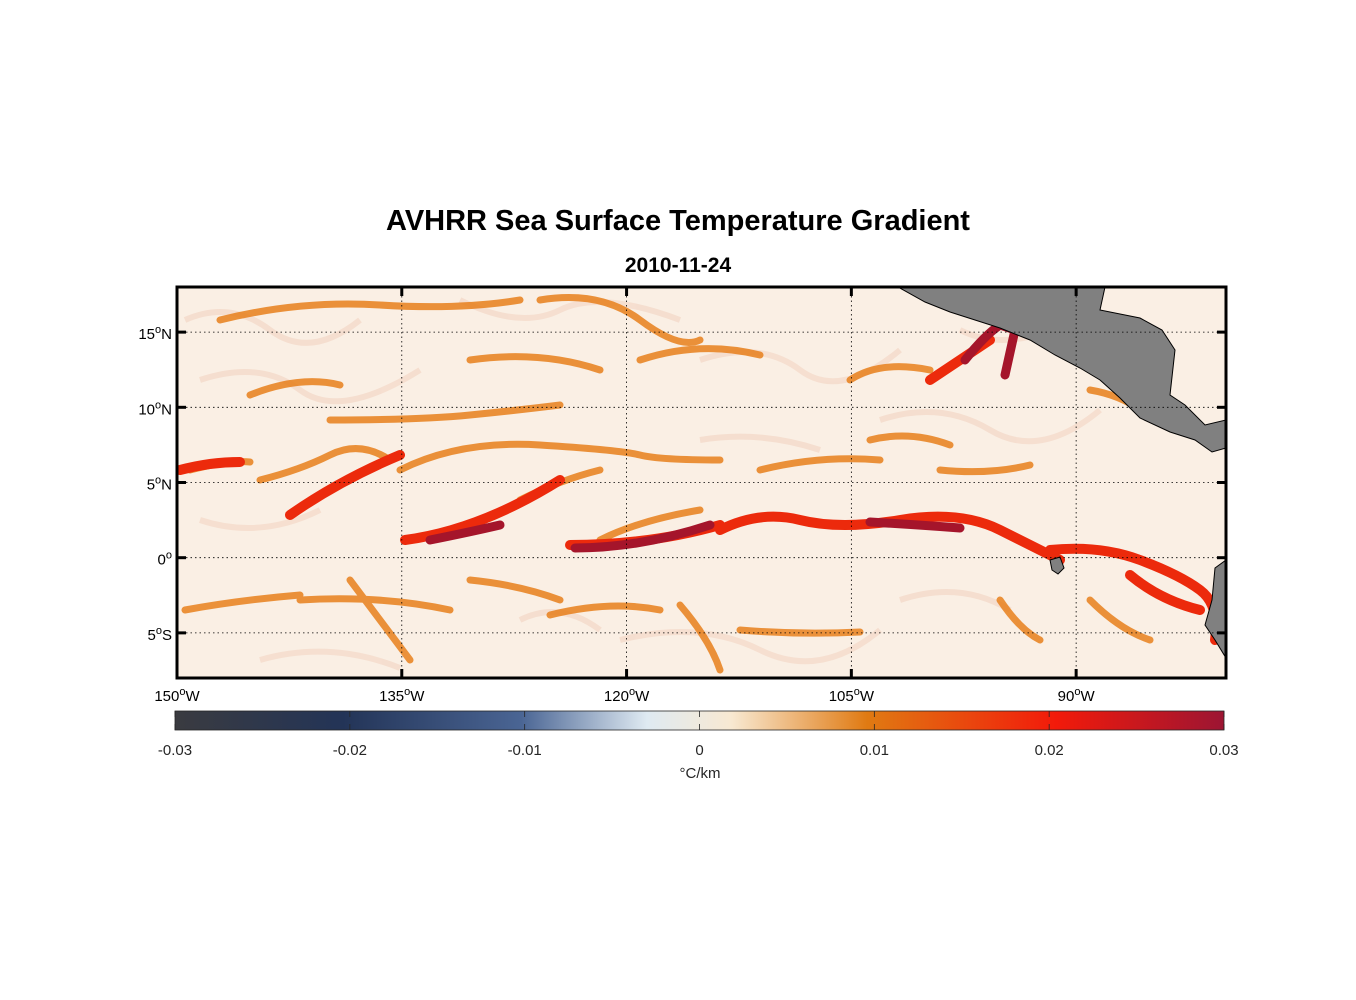 This screenshot has height=1000, width=1356. I want to click on colorbar-tick-label: -0.02, so click(350, 750).